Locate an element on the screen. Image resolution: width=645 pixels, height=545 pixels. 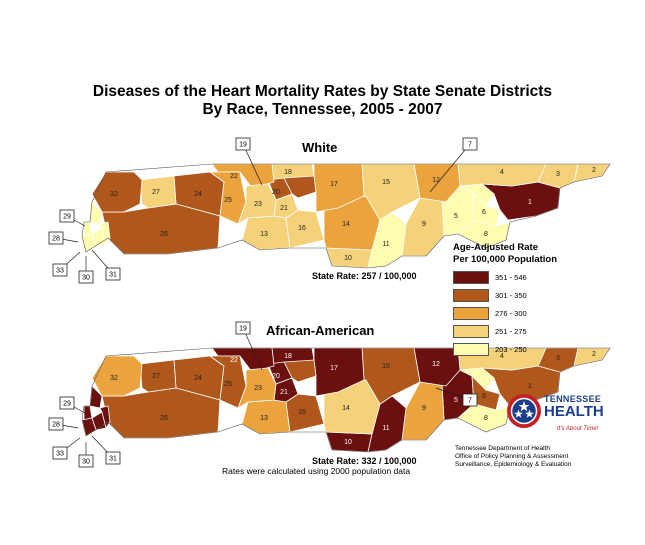
credit-line-1: Tennessee Department of Health is located at coordinates (503, 448).